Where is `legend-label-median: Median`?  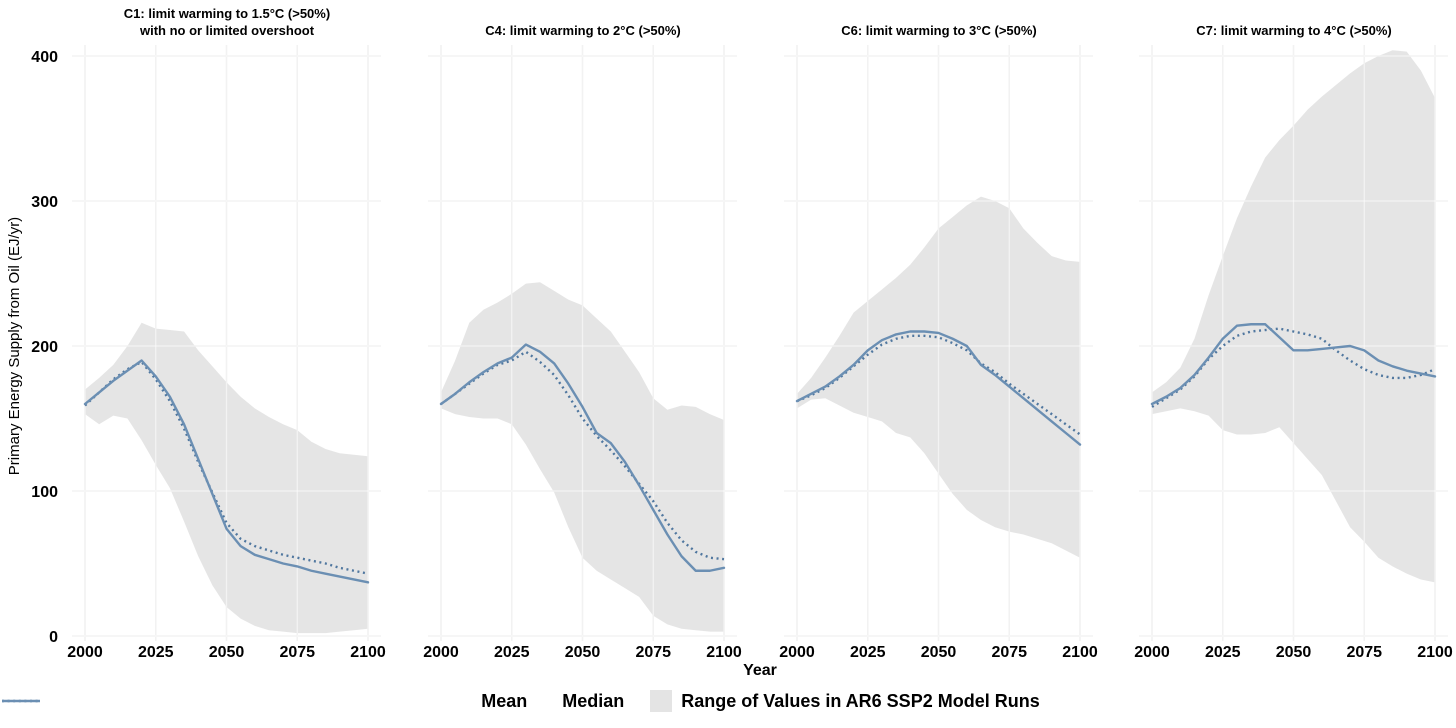 legend-label-median: Median is located at coordinates (593, 700).